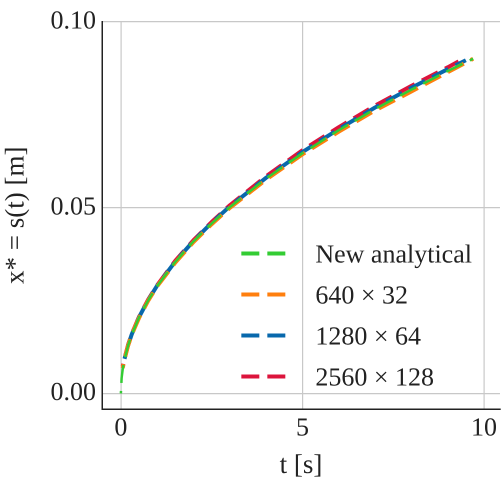  I want to click on x-tick-label: 0, so click(121, 427).